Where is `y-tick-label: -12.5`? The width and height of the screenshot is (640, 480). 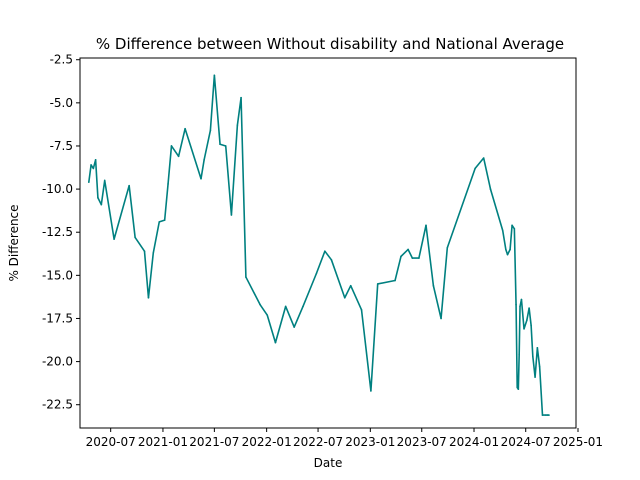
y-tick-label: -12.5 is located at coordinates (57, 232).